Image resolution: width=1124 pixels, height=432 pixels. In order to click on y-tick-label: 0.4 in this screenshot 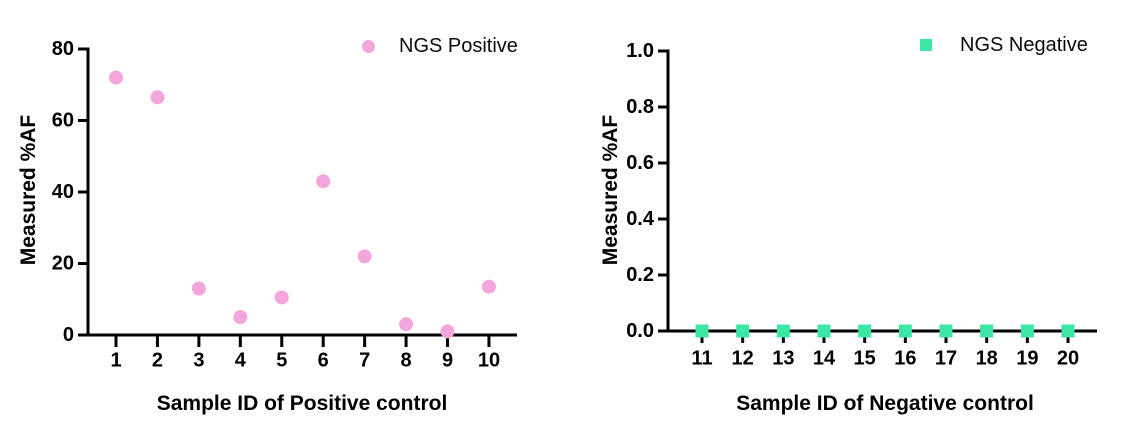, I will do `click(640, 219)`.